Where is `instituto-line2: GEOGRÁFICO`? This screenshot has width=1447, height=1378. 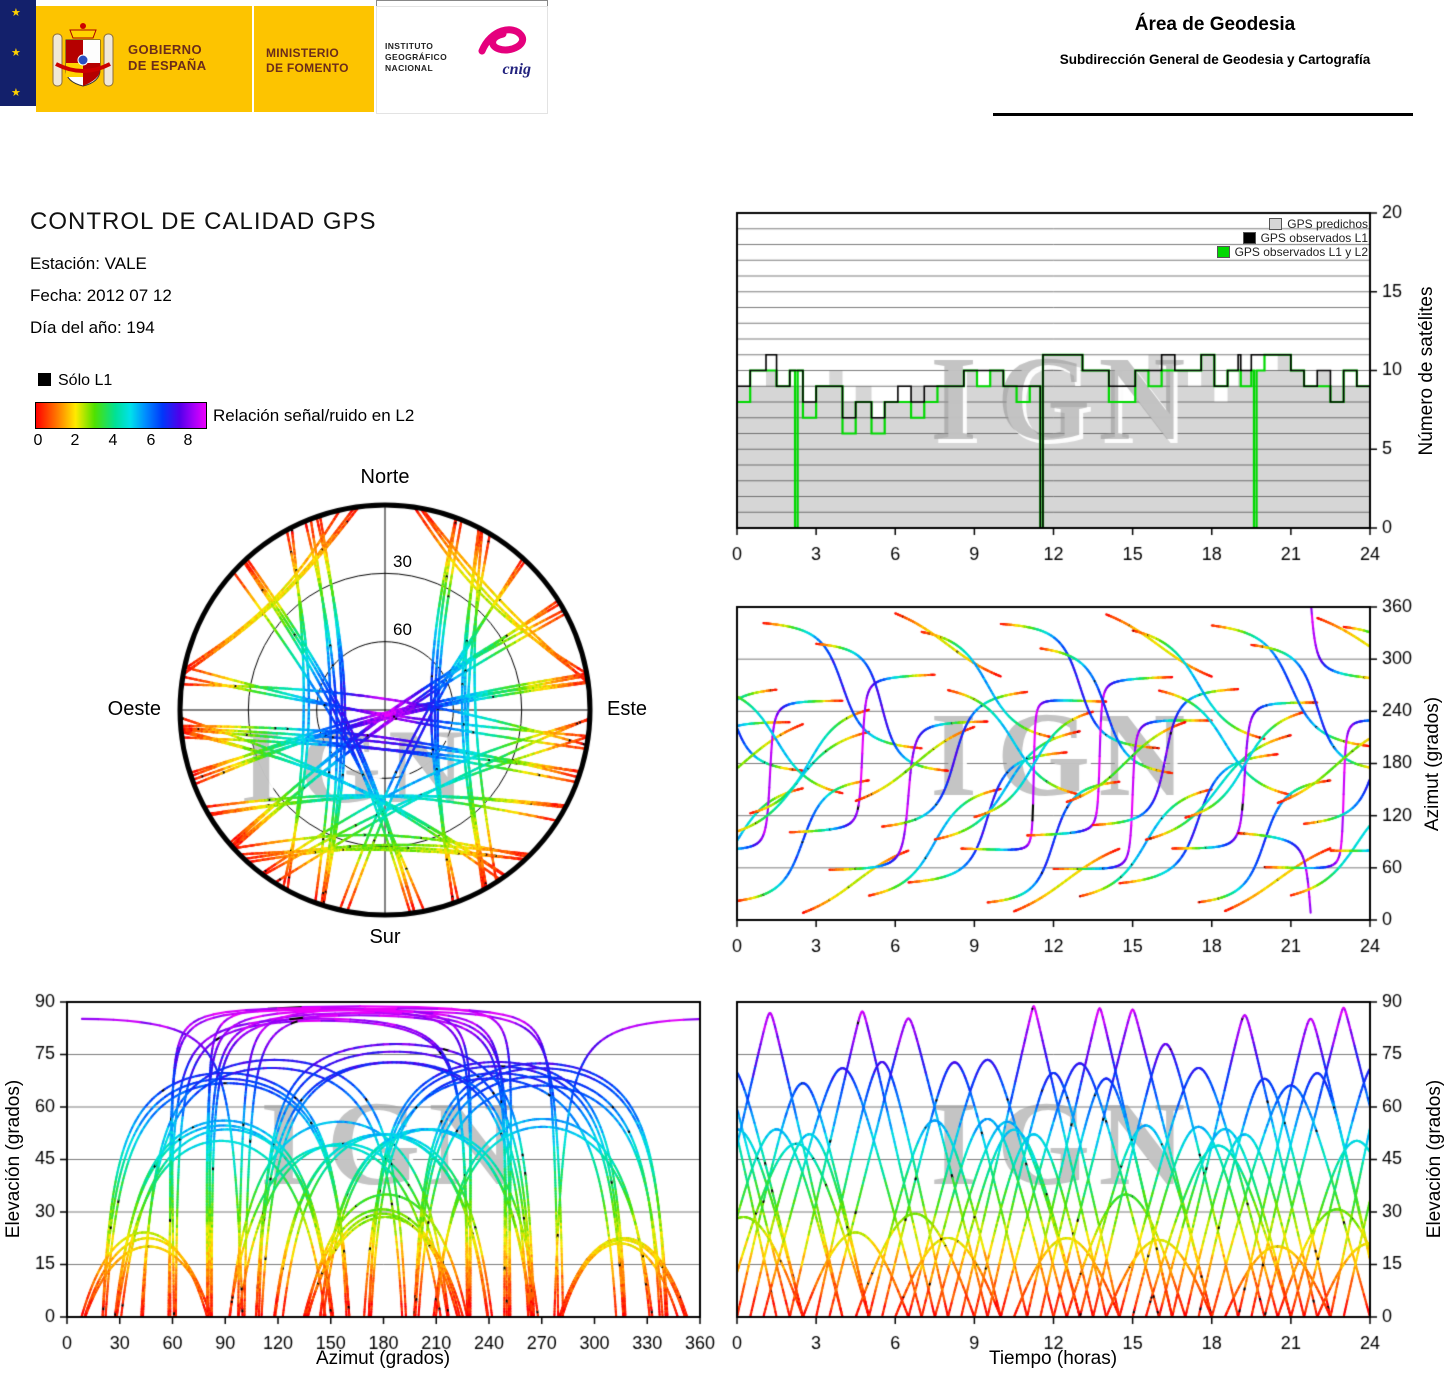 instituto-line2: GEOGRÁFICO is located at coordinates (416, 57).